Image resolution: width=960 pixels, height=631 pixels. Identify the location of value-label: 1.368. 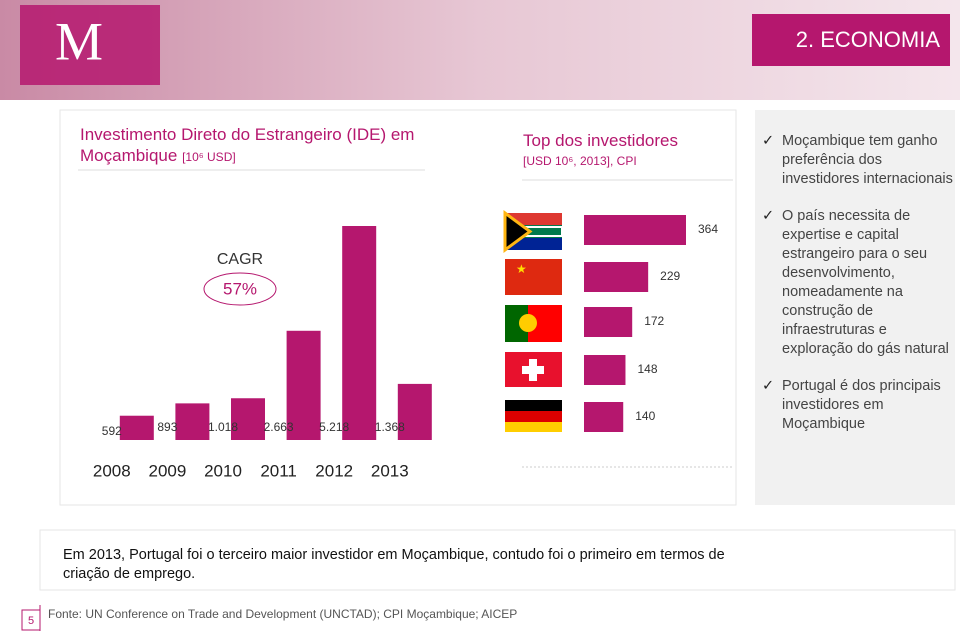
(390, 427).